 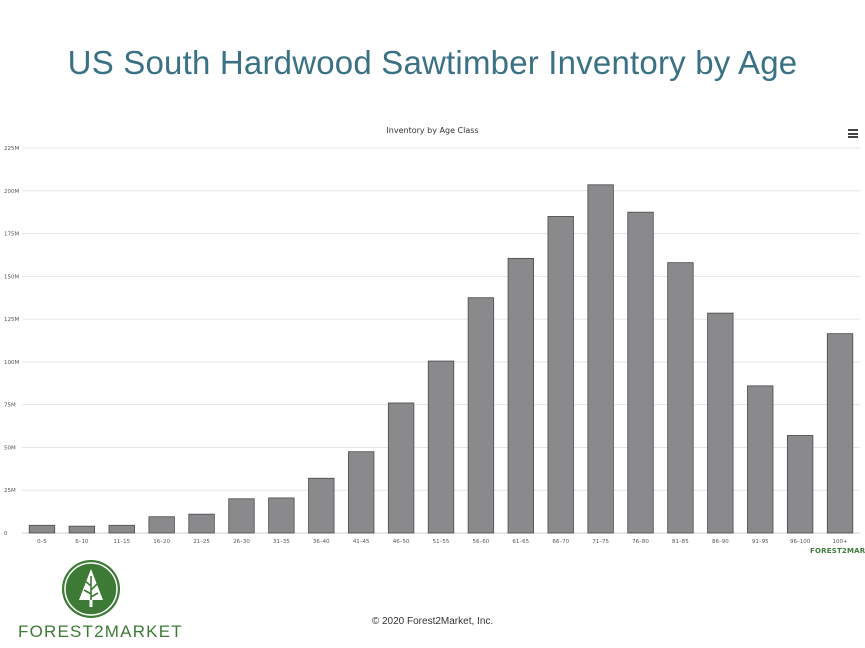 What do you see at coordinates (11, 277) in the screenshot?
I see `y-tick-label: 150M` at bounding box center [11, 277].